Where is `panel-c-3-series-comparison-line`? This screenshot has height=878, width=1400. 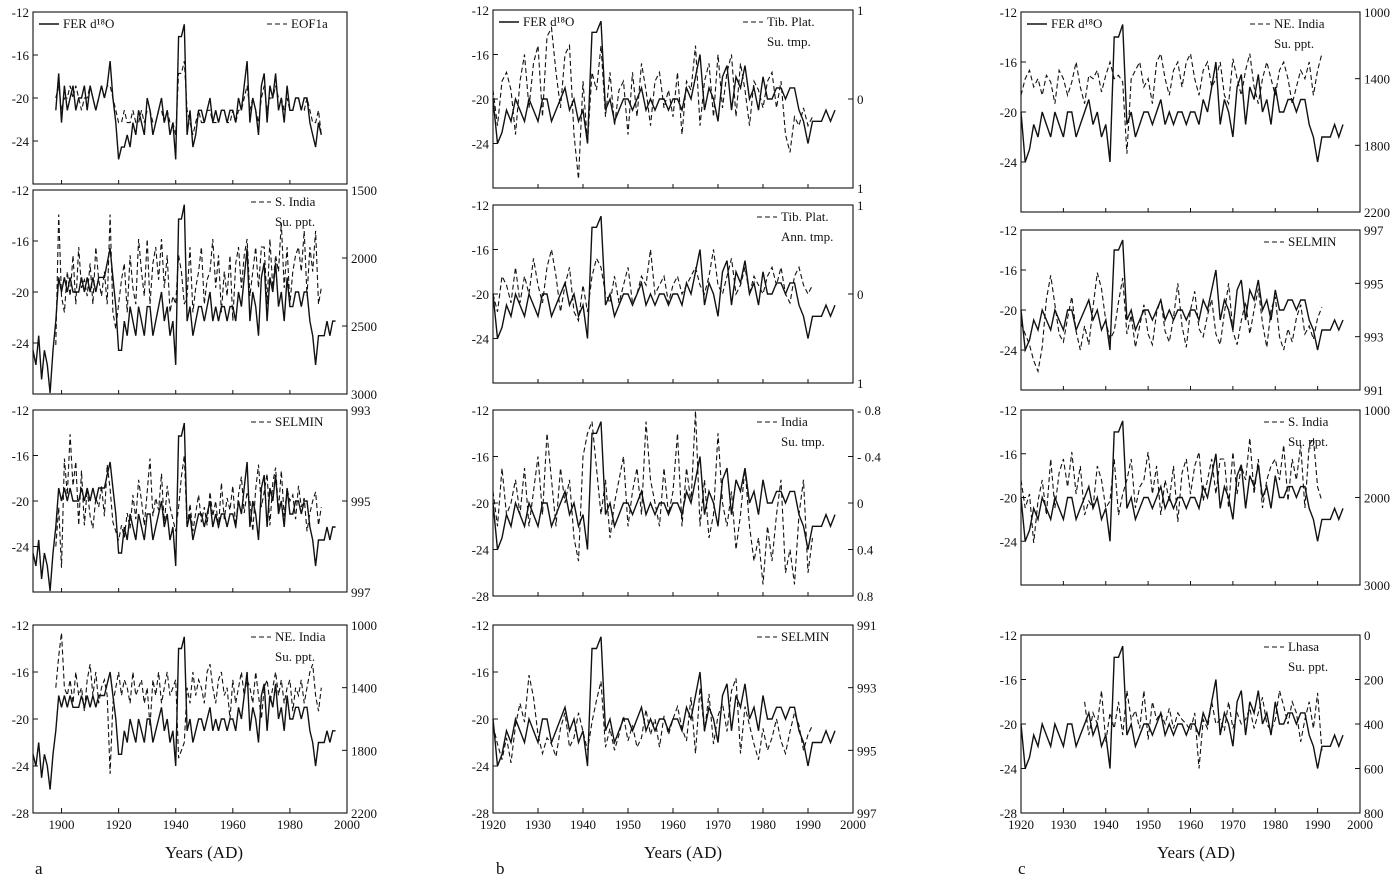 panel-c-3-series-comparison-line is located at coordinates (1171, 490).